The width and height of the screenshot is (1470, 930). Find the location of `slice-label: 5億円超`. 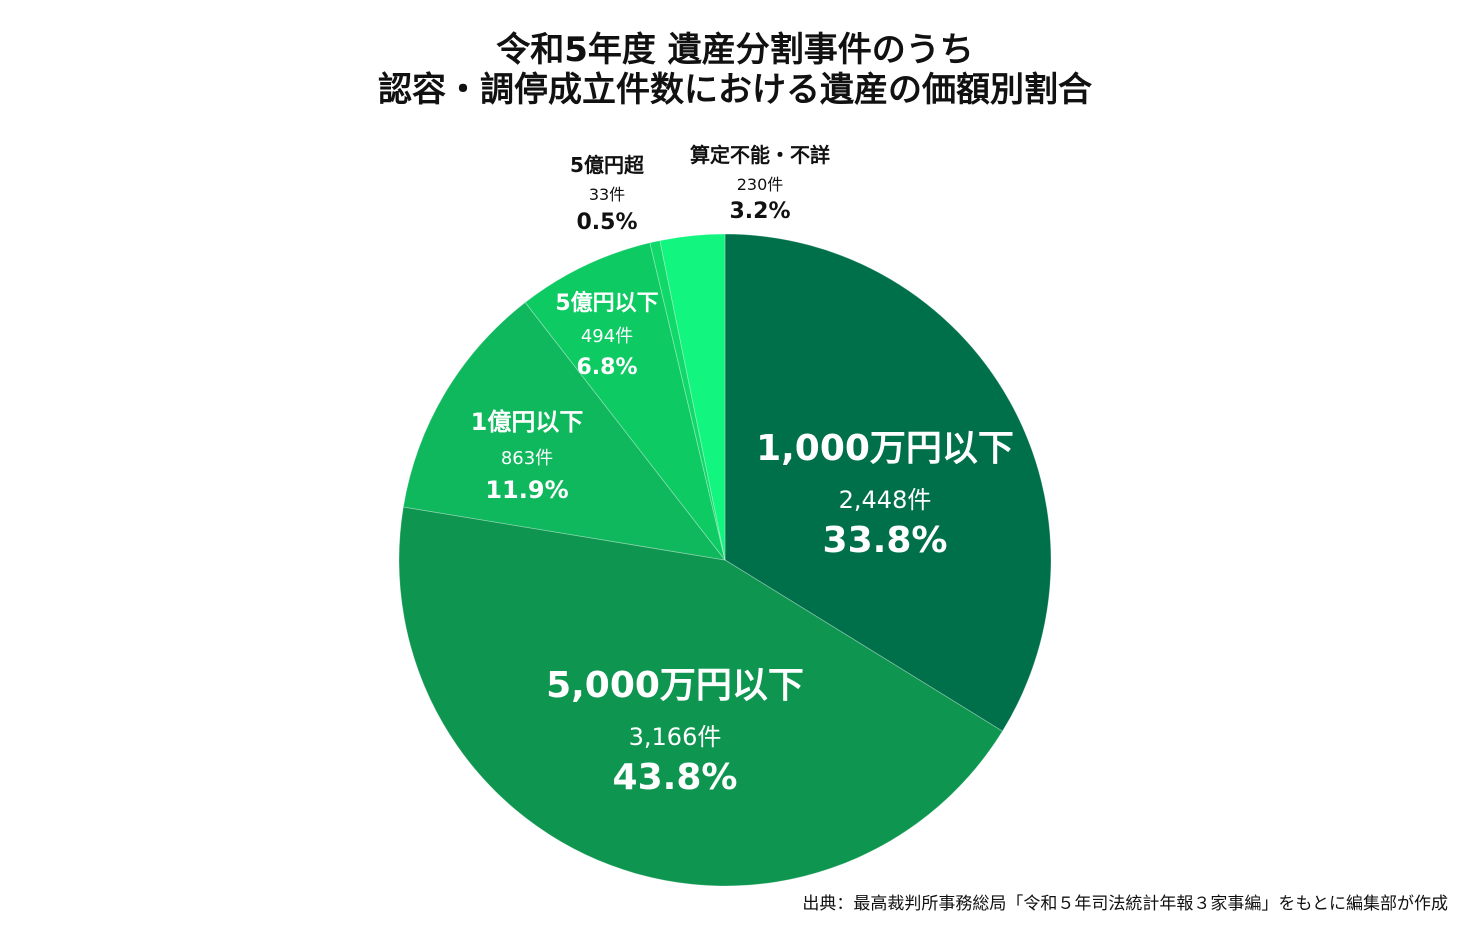

slice-label: 5億円超 is located at coordinates (607, 165).